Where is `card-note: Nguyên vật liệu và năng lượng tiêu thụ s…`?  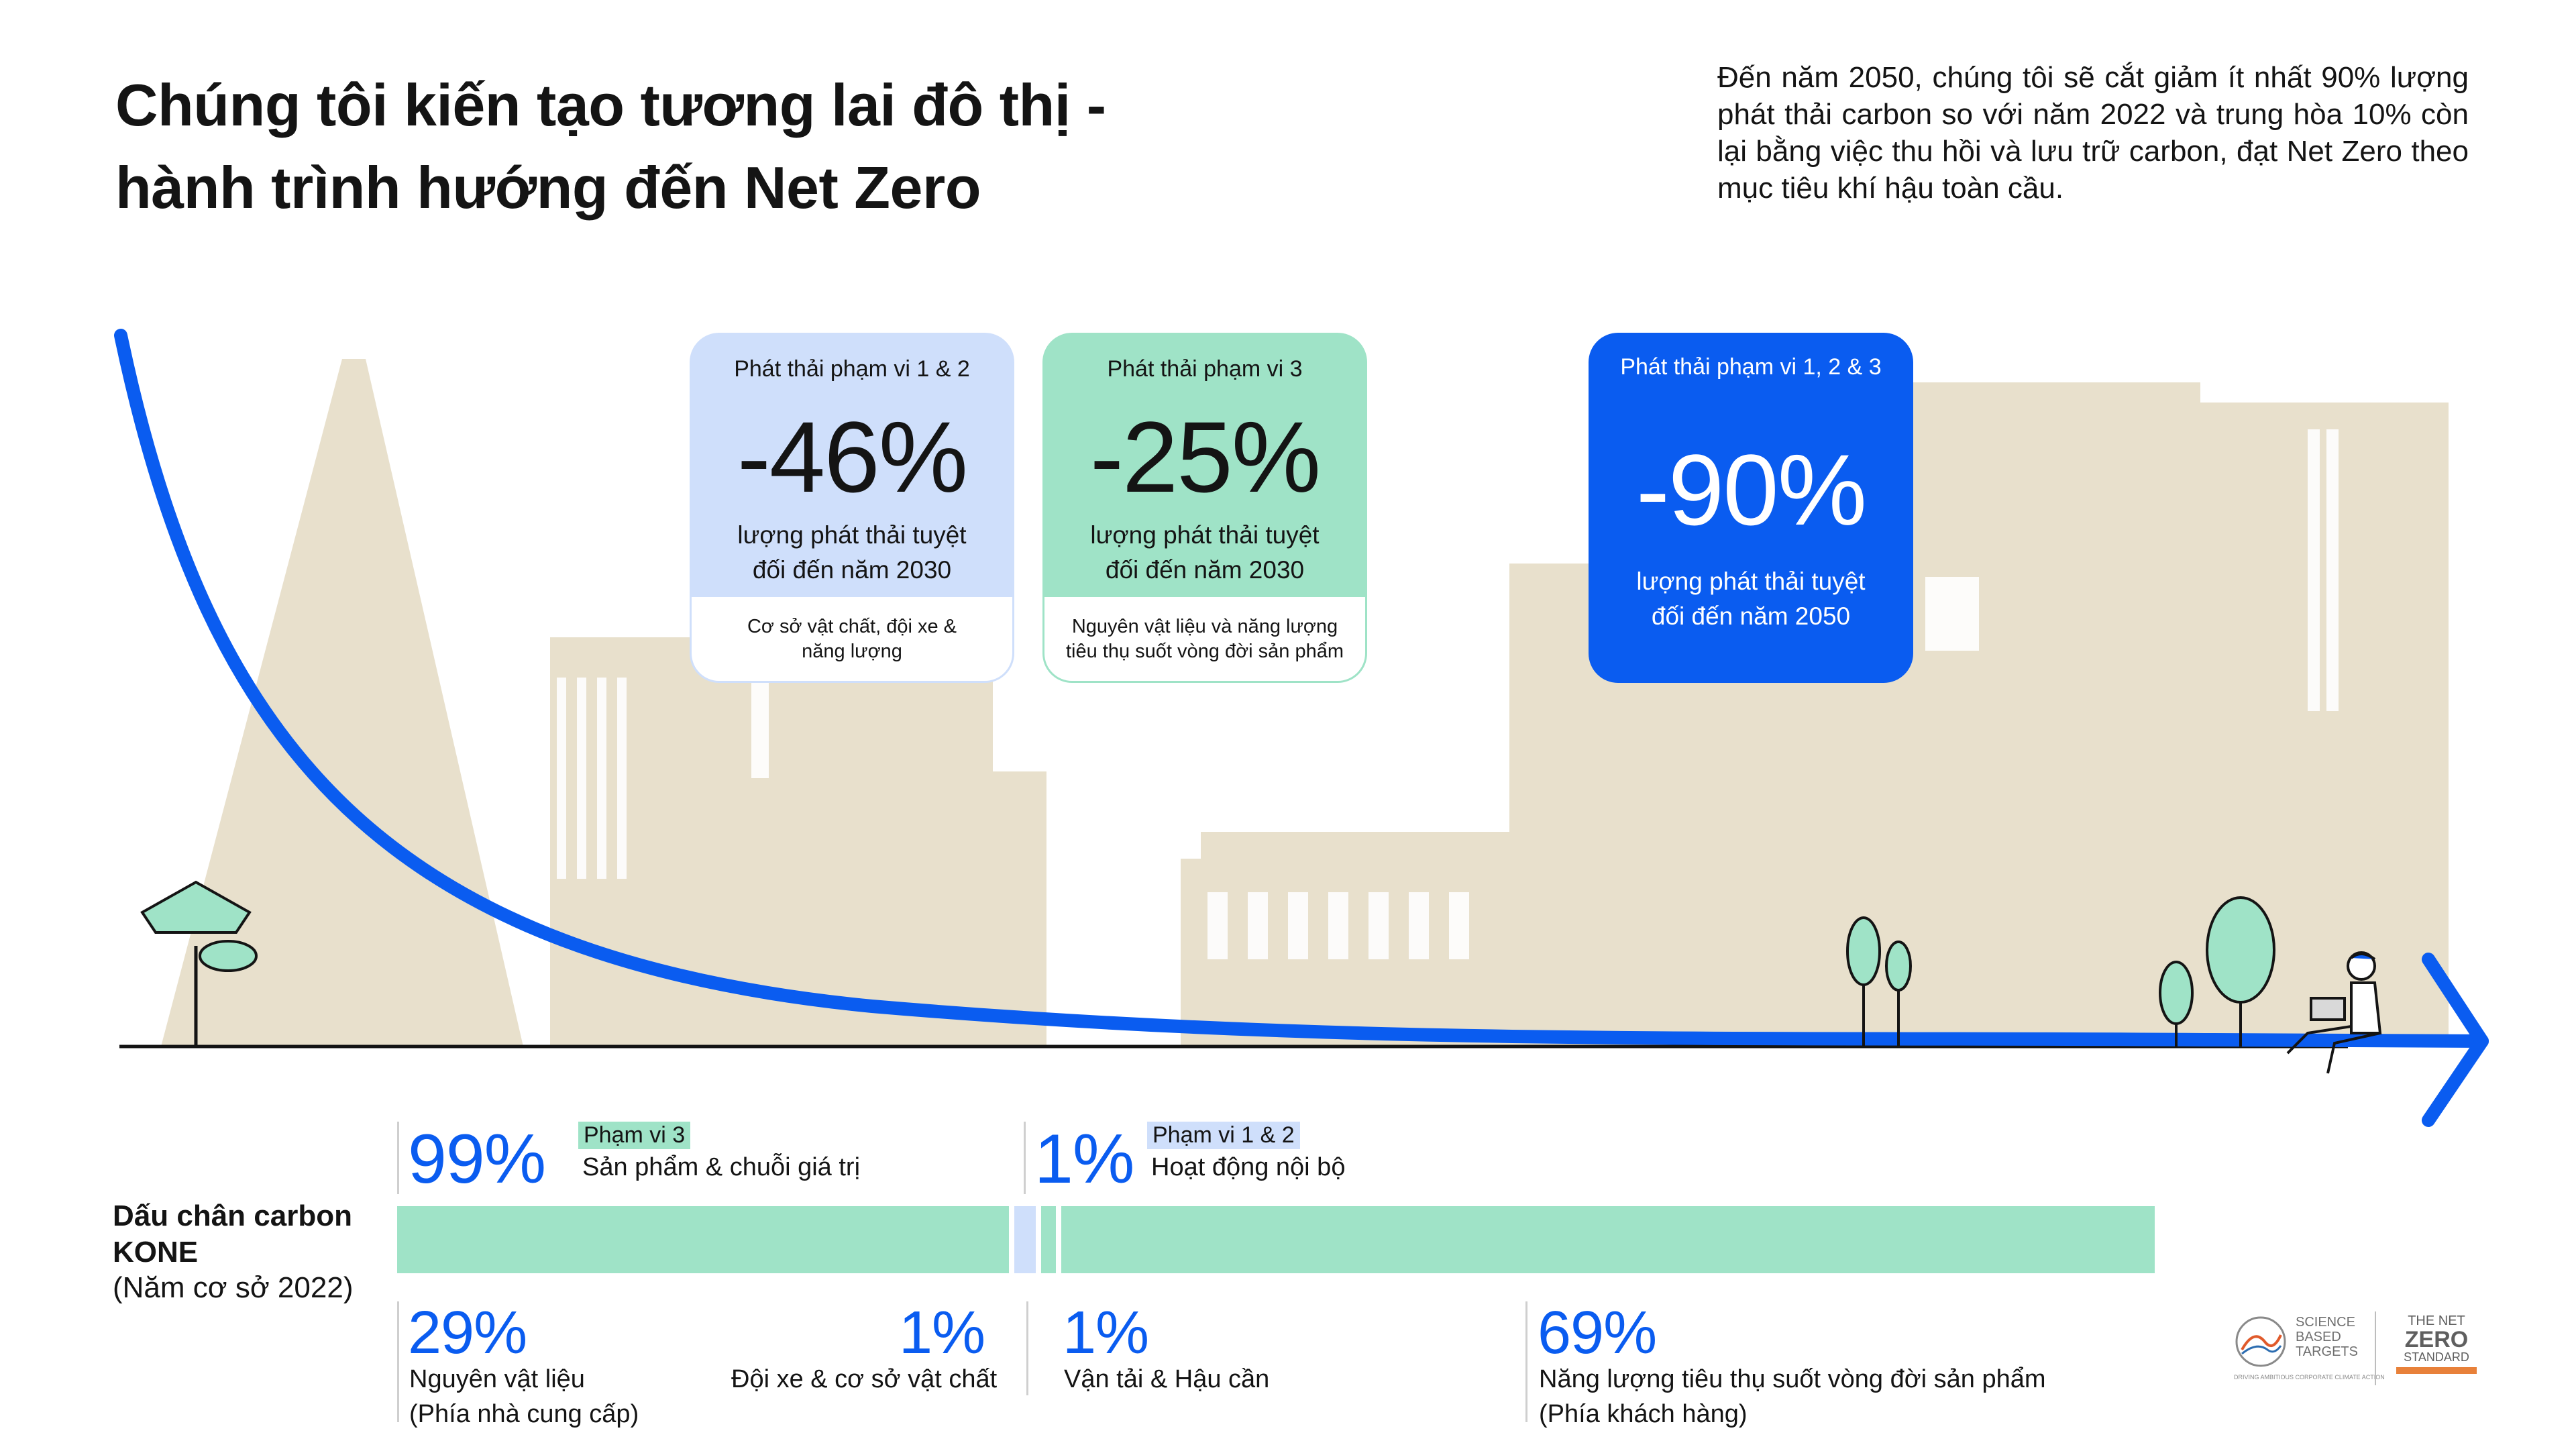 card-note: Nguyên vật liệu và năng lượng tiêu thụ s… is located at coordinates (1204, 639).